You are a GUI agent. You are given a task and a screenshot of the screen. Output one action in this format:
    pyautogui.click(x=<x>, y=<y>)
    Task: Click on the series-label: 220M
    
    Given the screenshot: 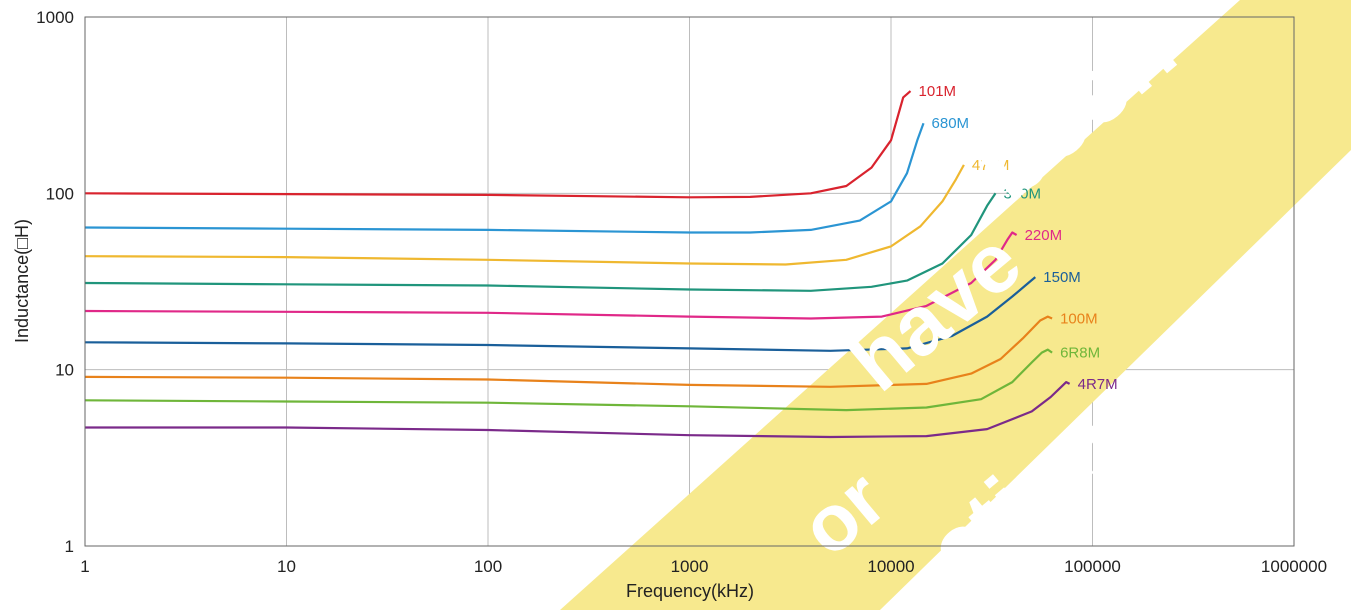 What is the action you would take?
    pyautogui.click(x=1044, y=235)
    